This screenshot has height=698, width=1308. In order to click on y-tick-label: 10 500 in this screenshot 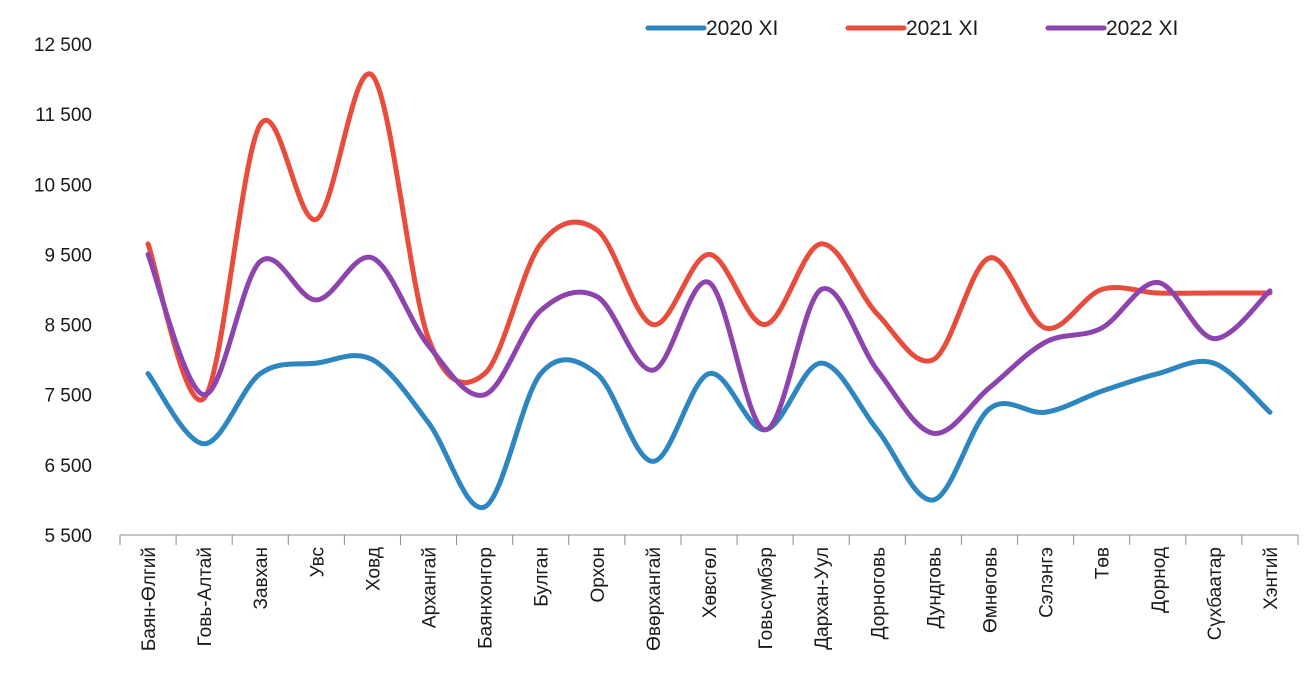, I will do `click(63, 185)`.